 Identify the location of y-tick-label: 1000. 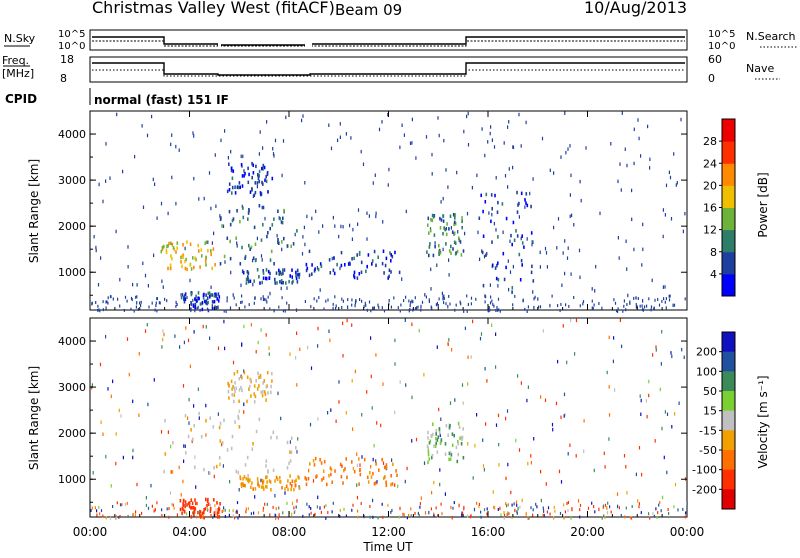
(72, 479).